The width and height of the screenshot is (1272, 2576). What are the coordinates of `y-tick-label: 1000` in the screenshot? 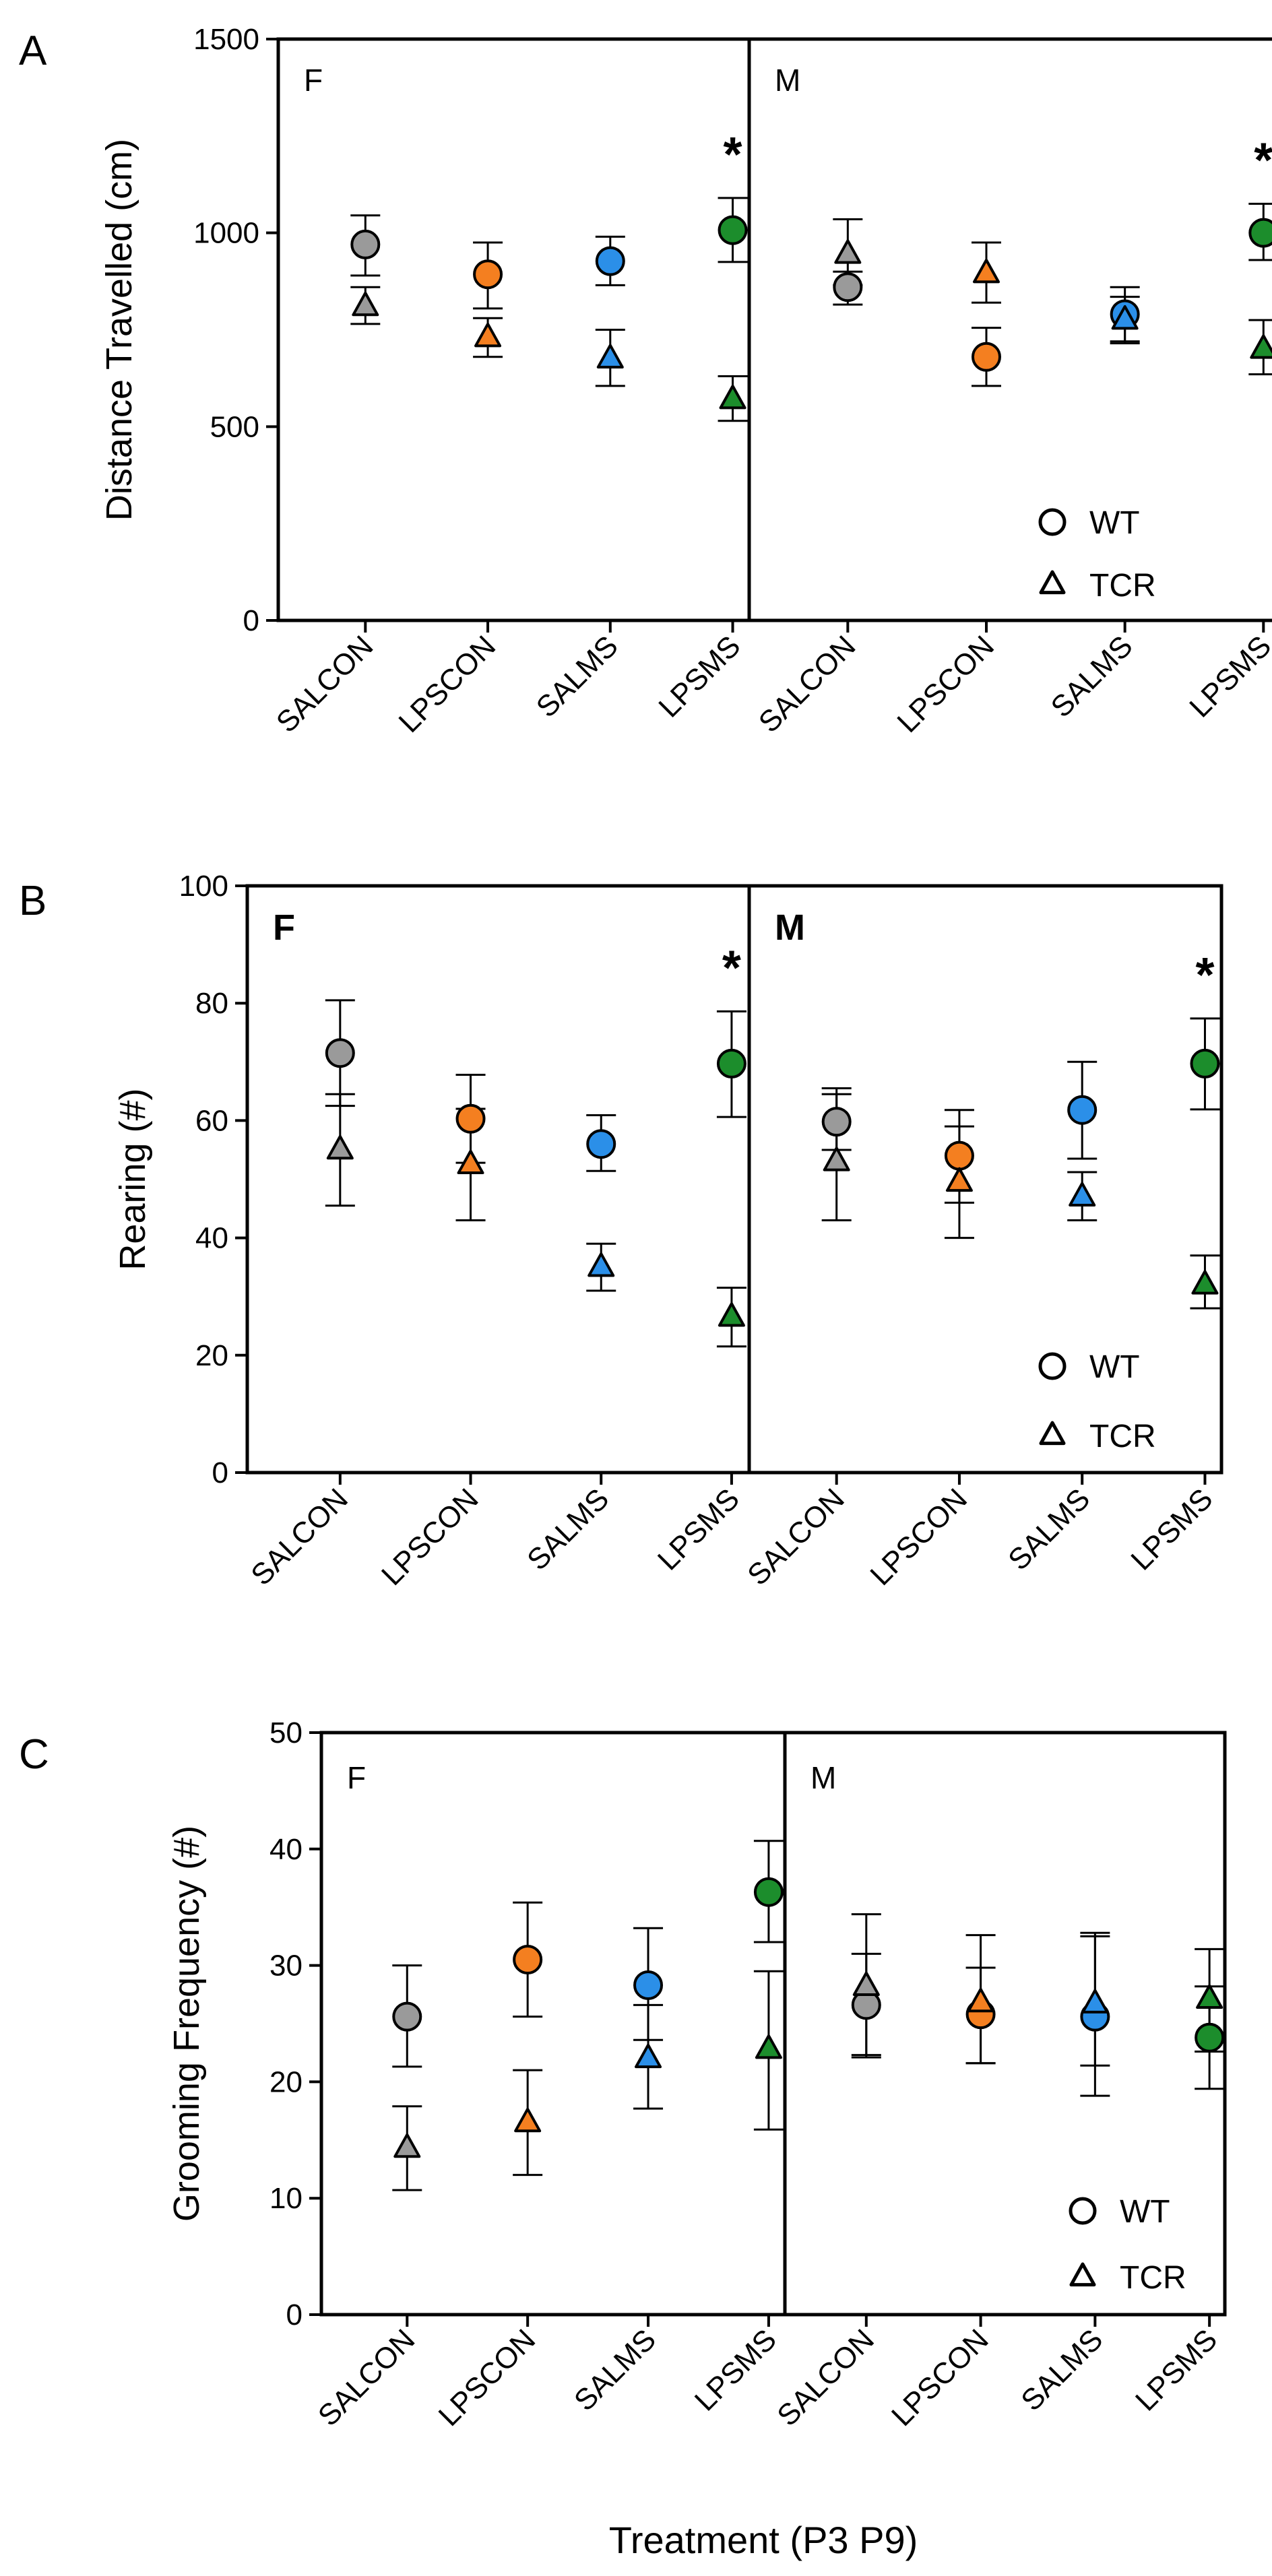 It's located at (226, 234).